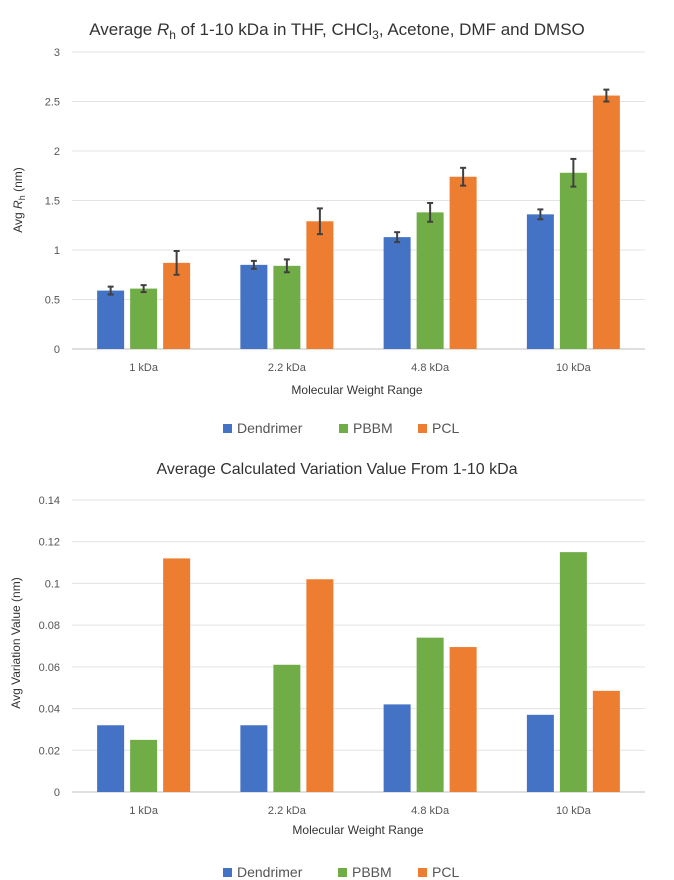  I want to click on chart1-legend-label-dendrimer: Dendrimer, so click(270, 428).